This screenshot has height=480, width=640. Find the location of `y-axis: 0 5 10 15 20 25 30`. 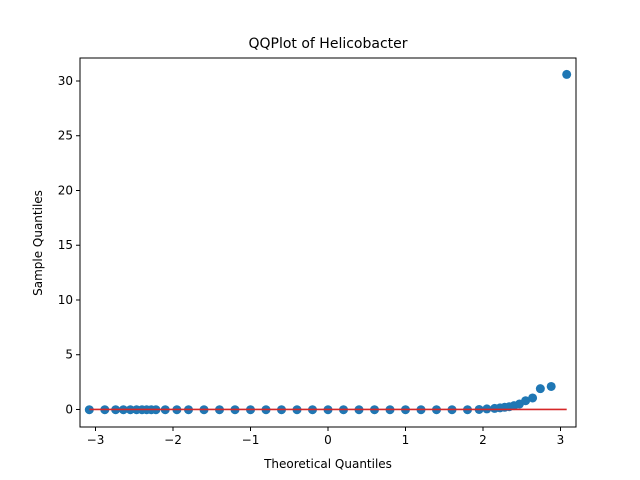

y-axis: 0 5 10 15 20 25 30 is located at coordinates (69, 245).